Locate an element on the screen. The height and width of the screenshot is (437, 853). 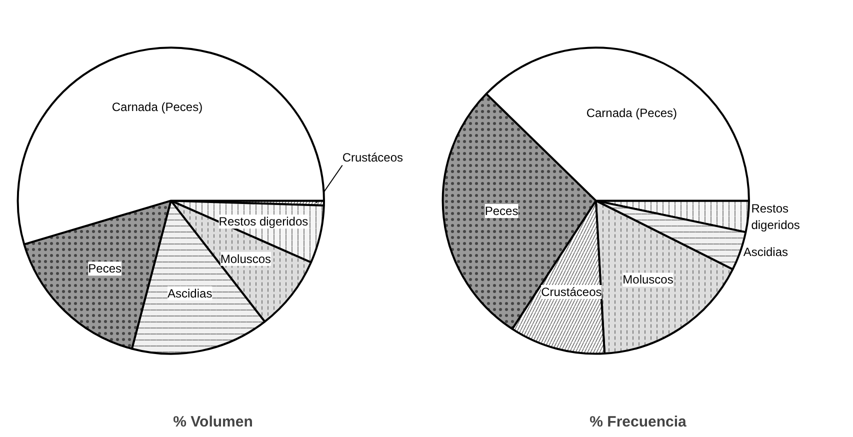
text: % Volumen is located at coordinates (213, 422).